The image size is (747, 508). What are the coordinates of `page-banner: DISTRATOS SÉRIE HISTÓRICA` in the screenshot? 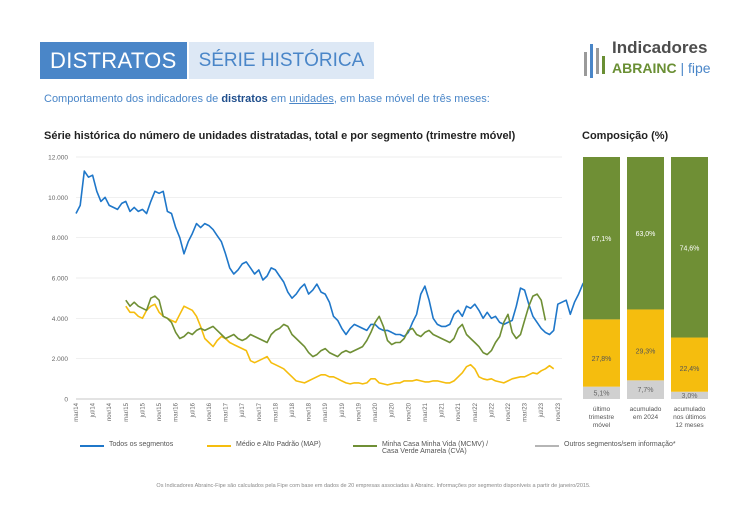 It's located at (207, 60).